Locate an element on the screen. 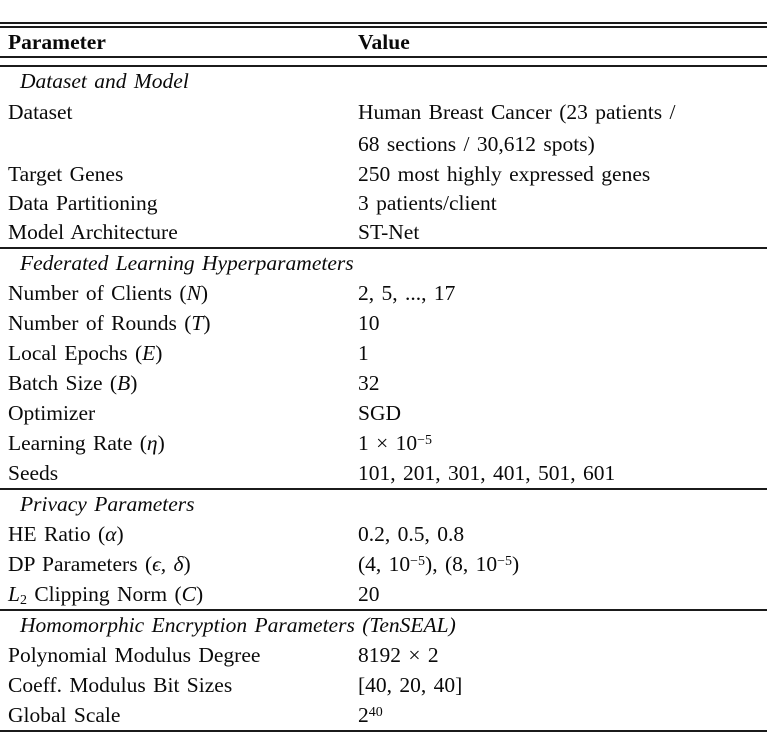 The height and width of the screenshot is (741, 767). text-fragment: η is located at coordinates (152, 443).